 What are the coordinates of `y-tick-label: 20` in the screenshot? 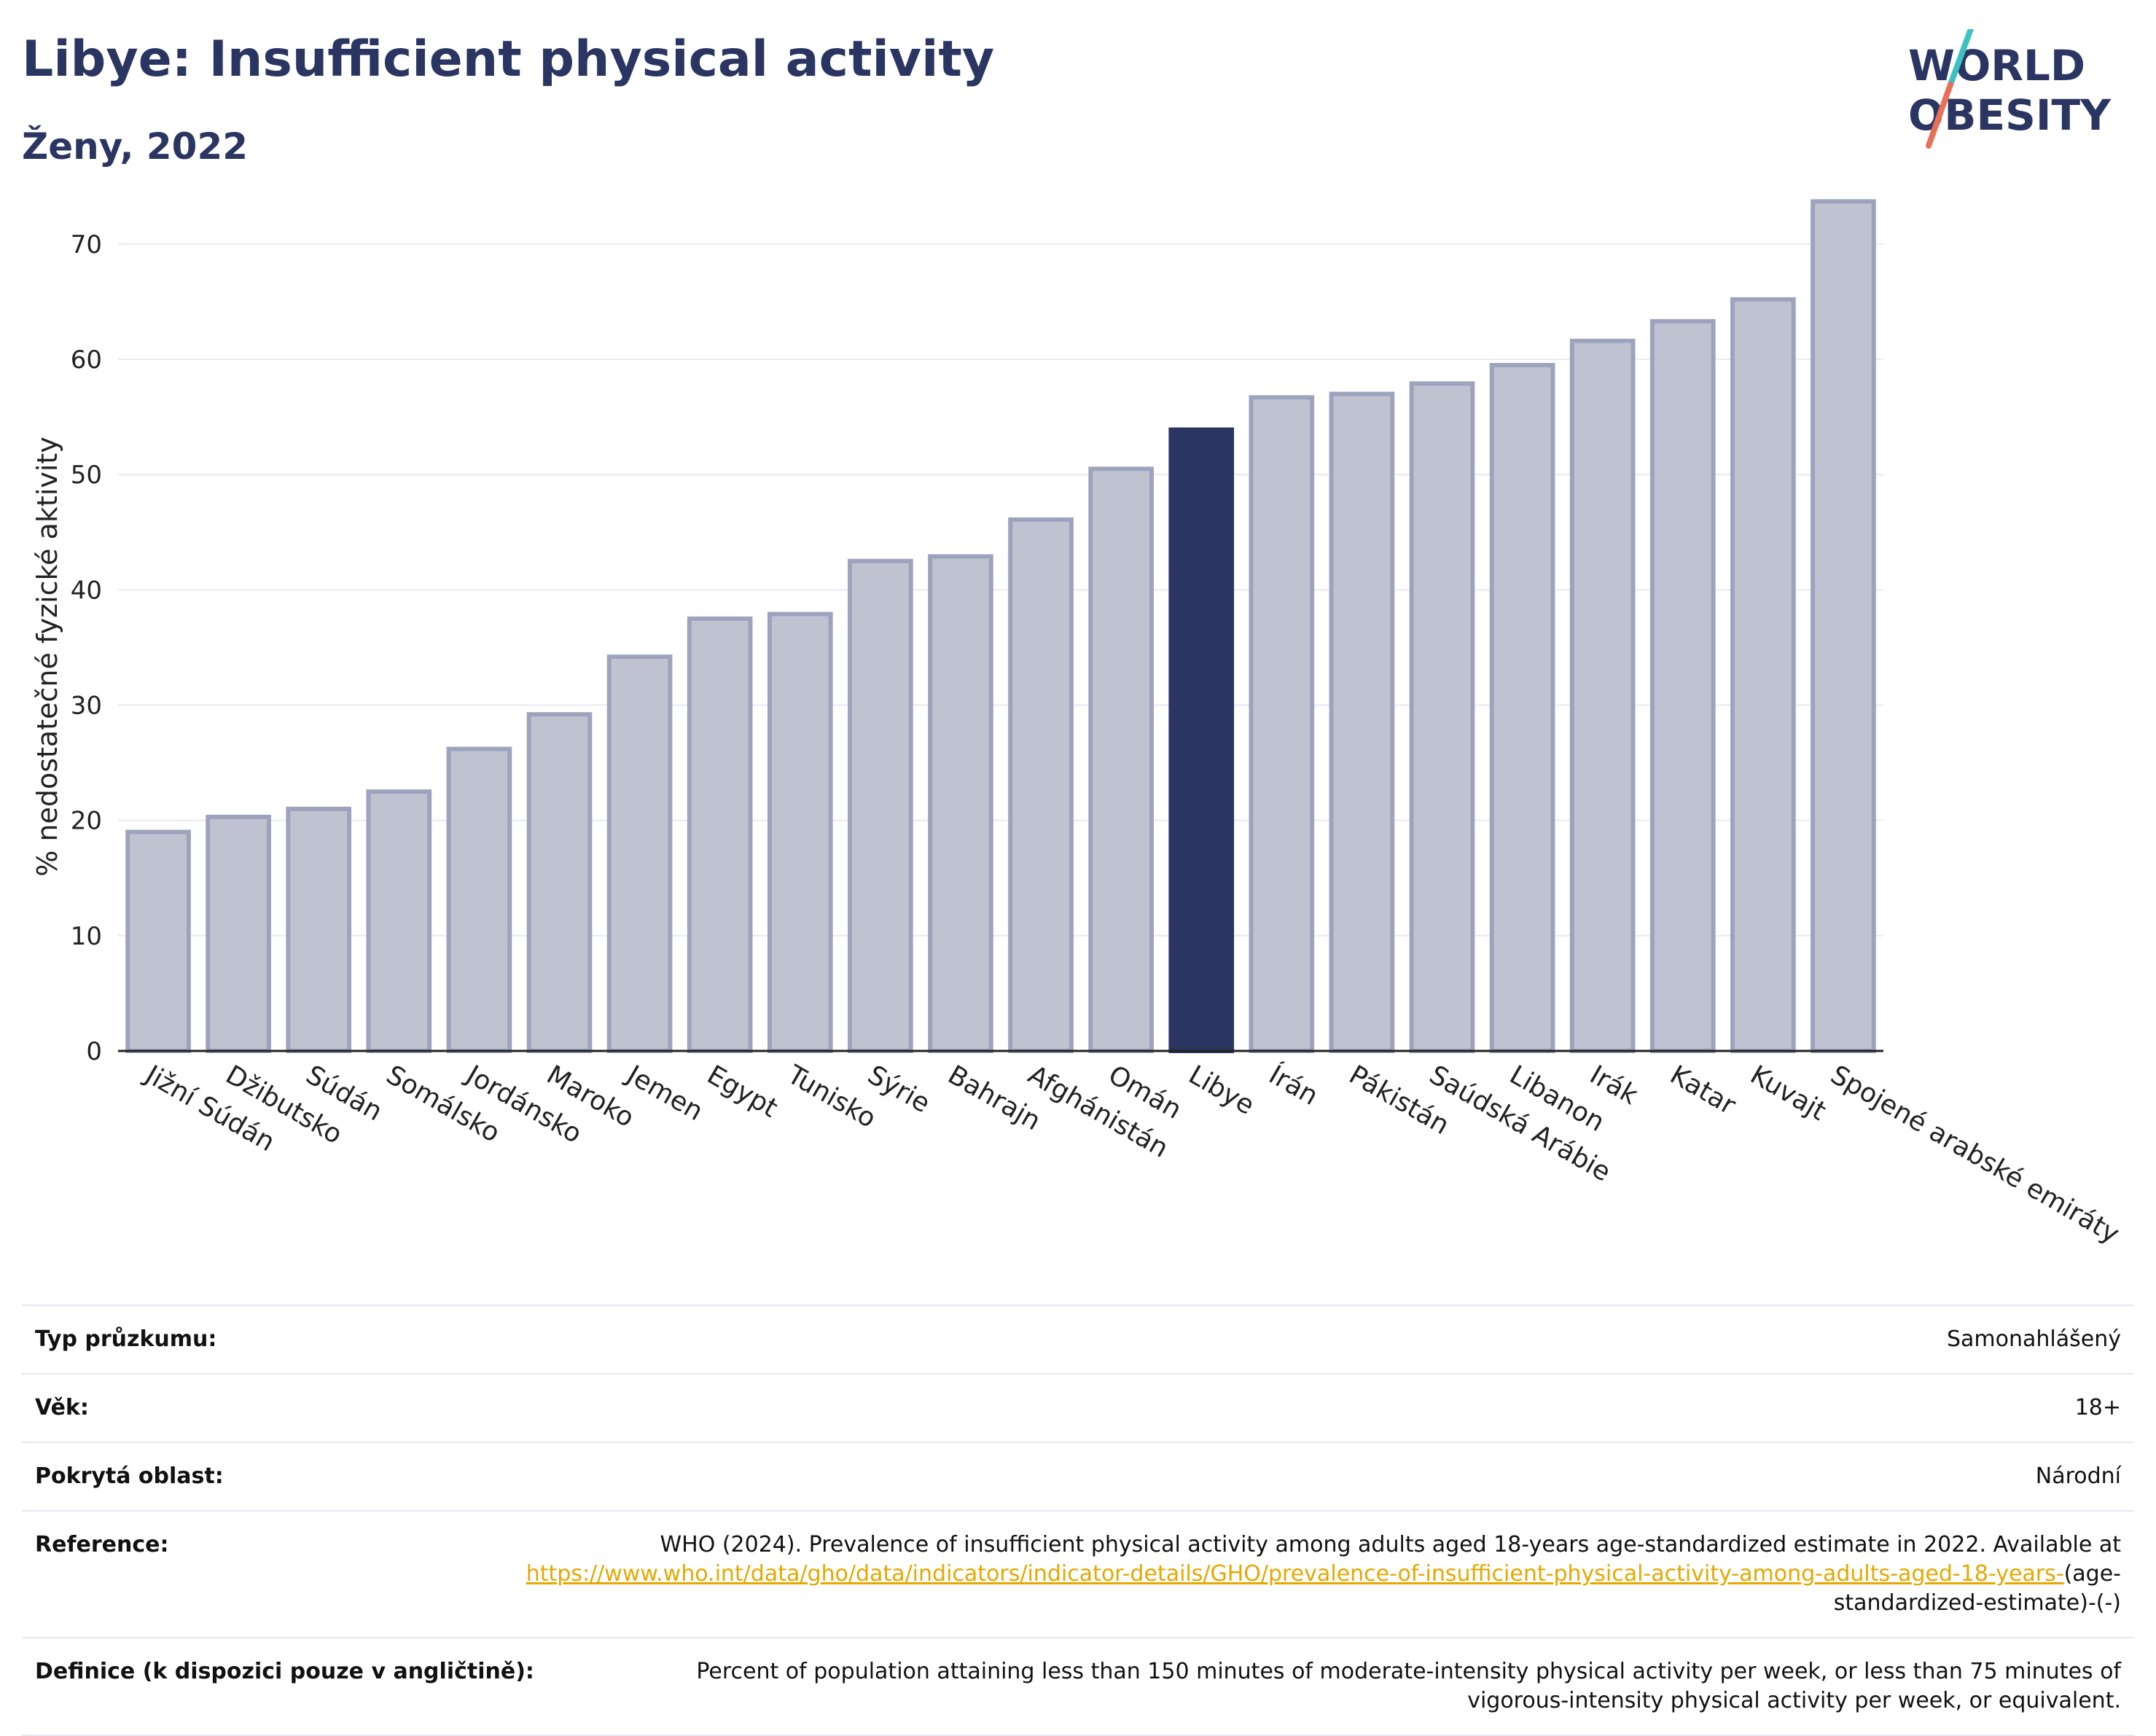 It's located at (86, 821).